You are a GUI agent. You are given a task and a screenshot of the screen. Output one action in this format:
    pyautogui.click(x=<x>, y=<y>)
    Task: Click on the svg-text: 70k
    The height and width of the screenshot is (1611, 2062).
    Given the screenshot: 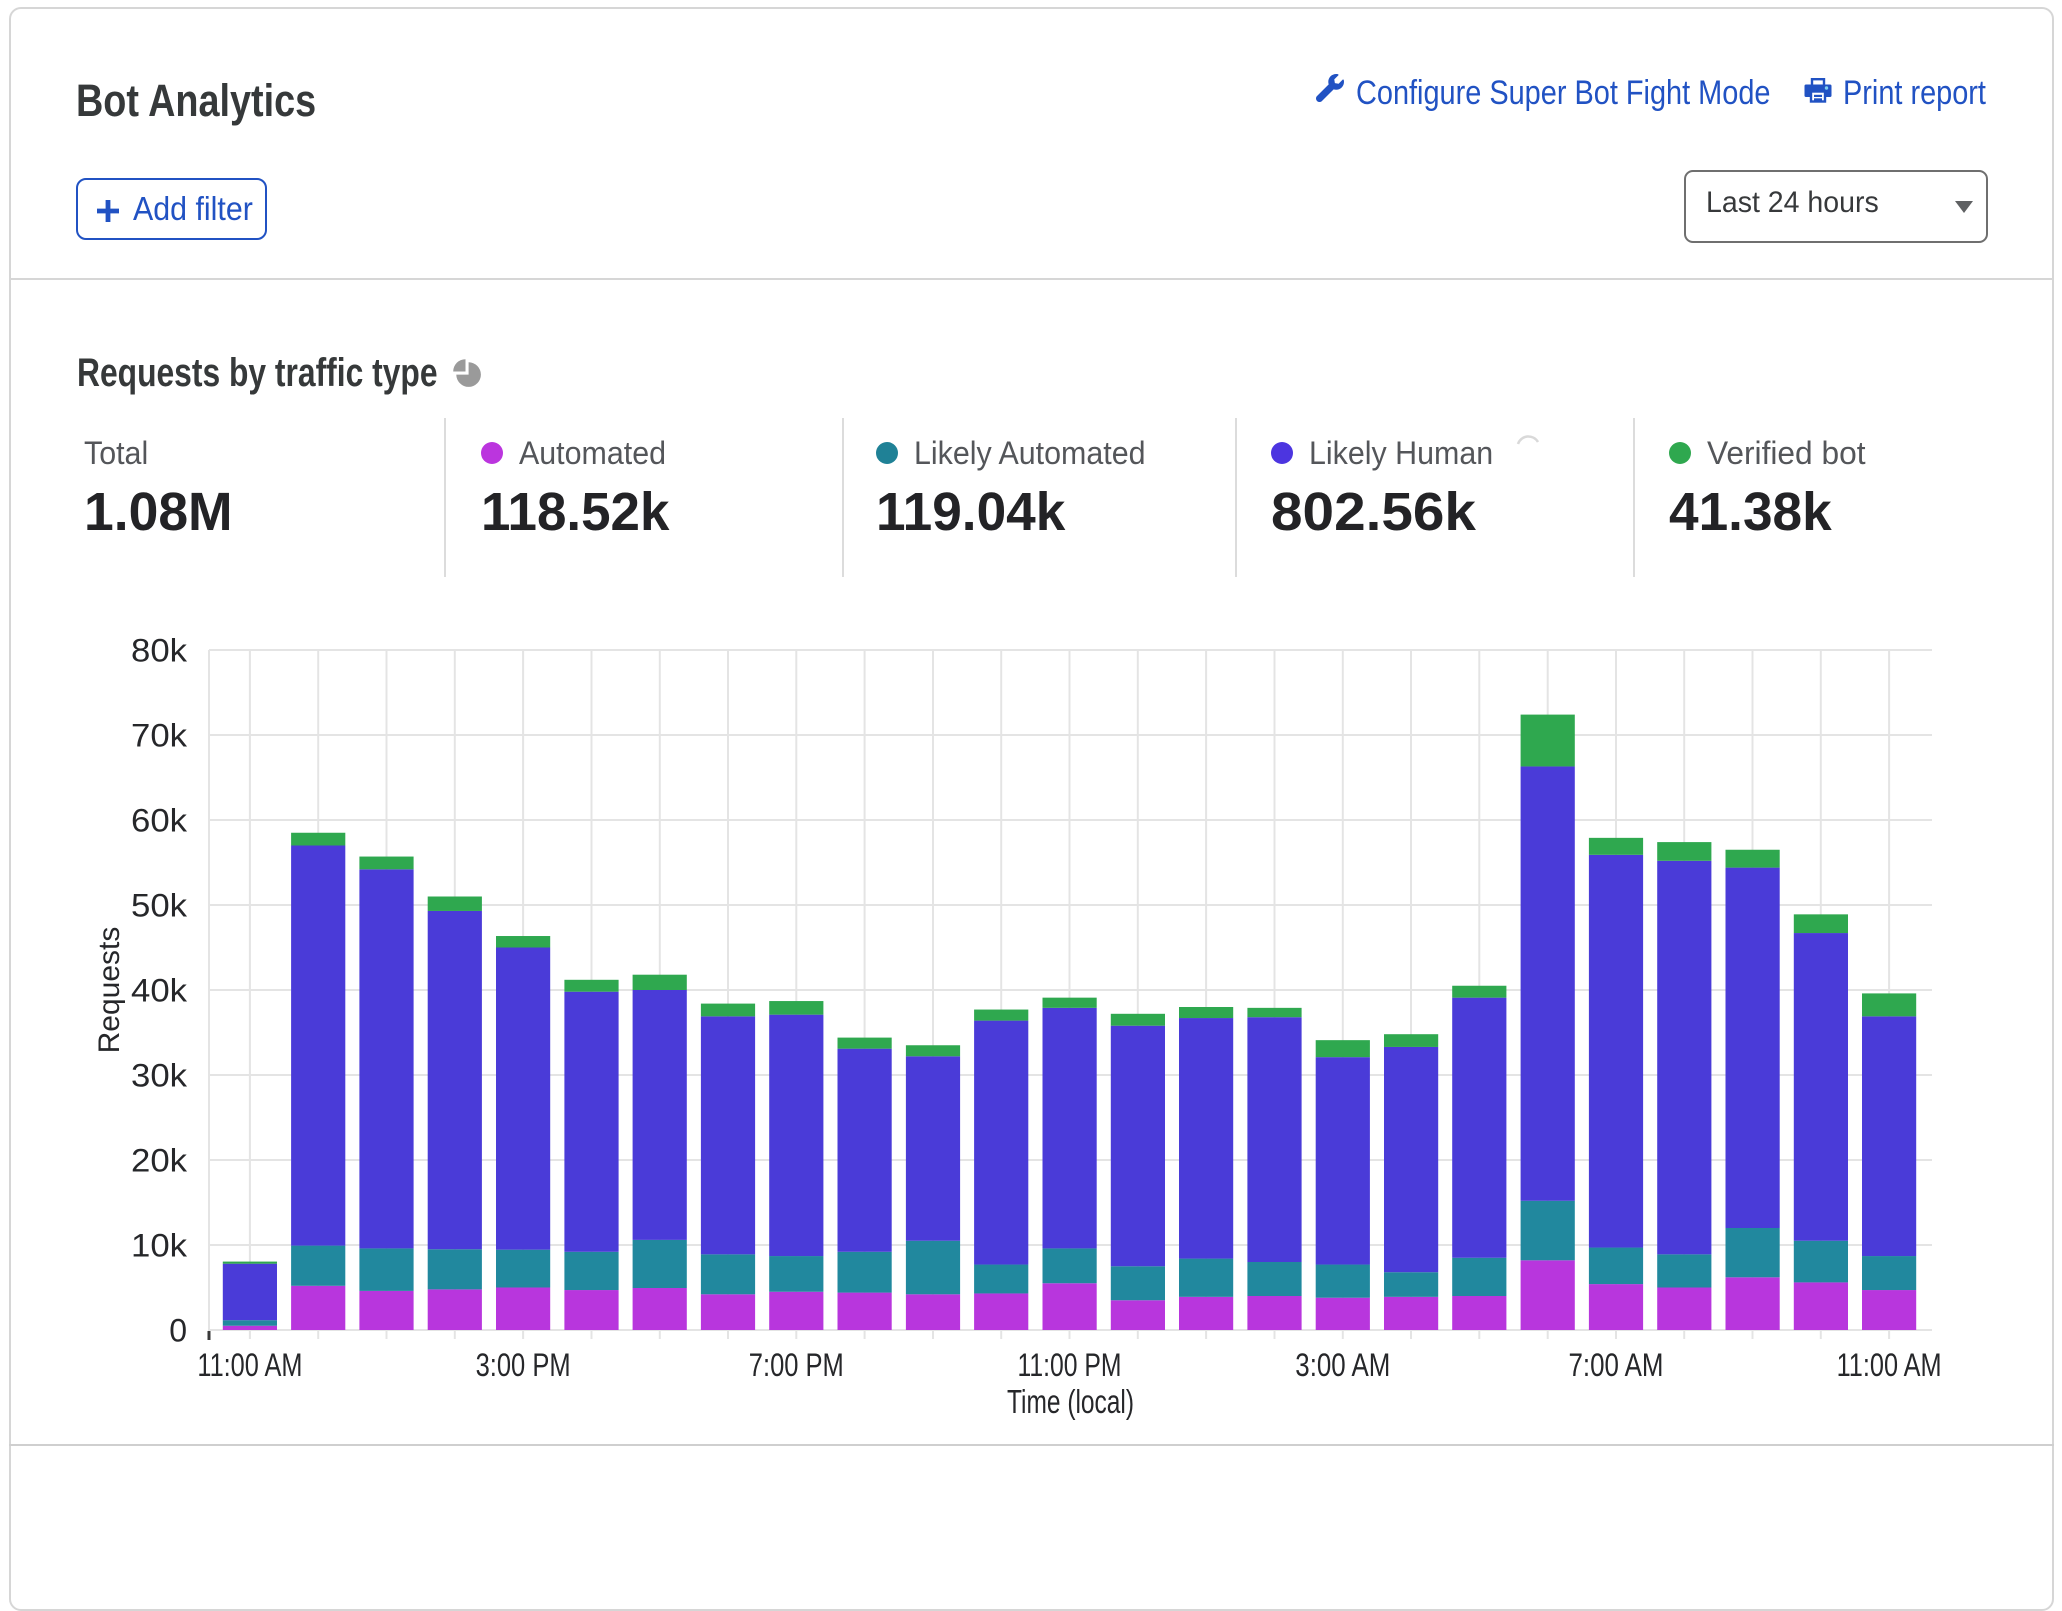 What is the action you would take?
    pyautogui.click(x=159, y=736)
    